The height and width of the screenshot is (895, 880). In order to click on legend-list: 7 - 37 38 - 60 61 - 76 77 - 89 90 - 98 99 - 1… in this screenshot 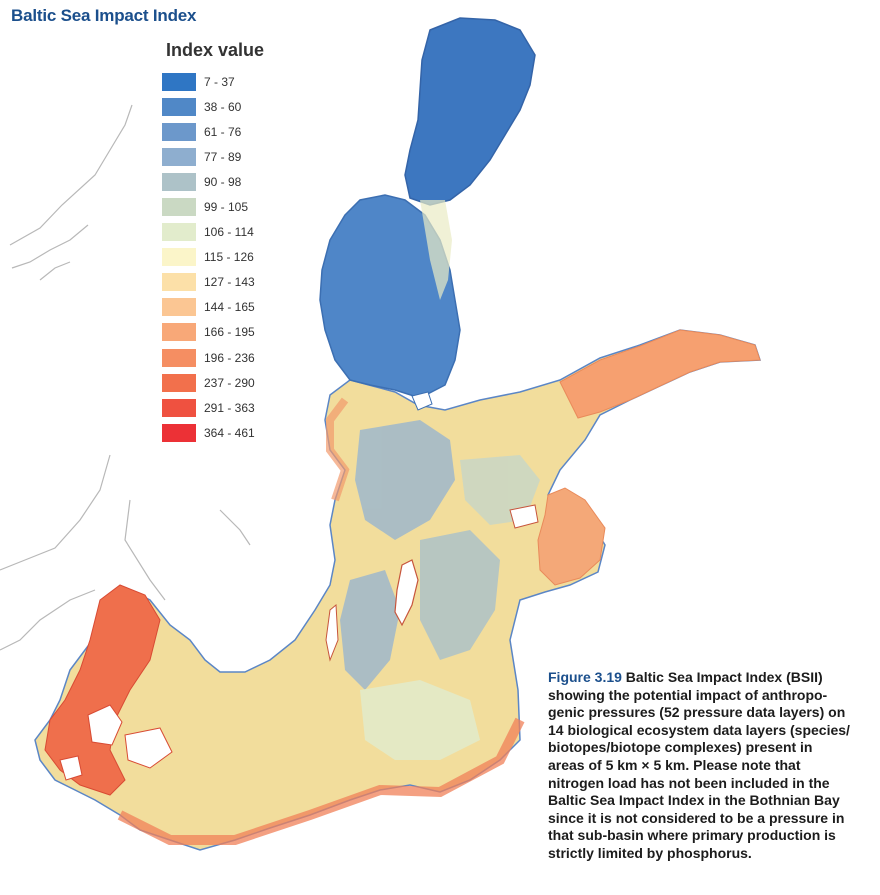, I will do `click(242, 257)`.